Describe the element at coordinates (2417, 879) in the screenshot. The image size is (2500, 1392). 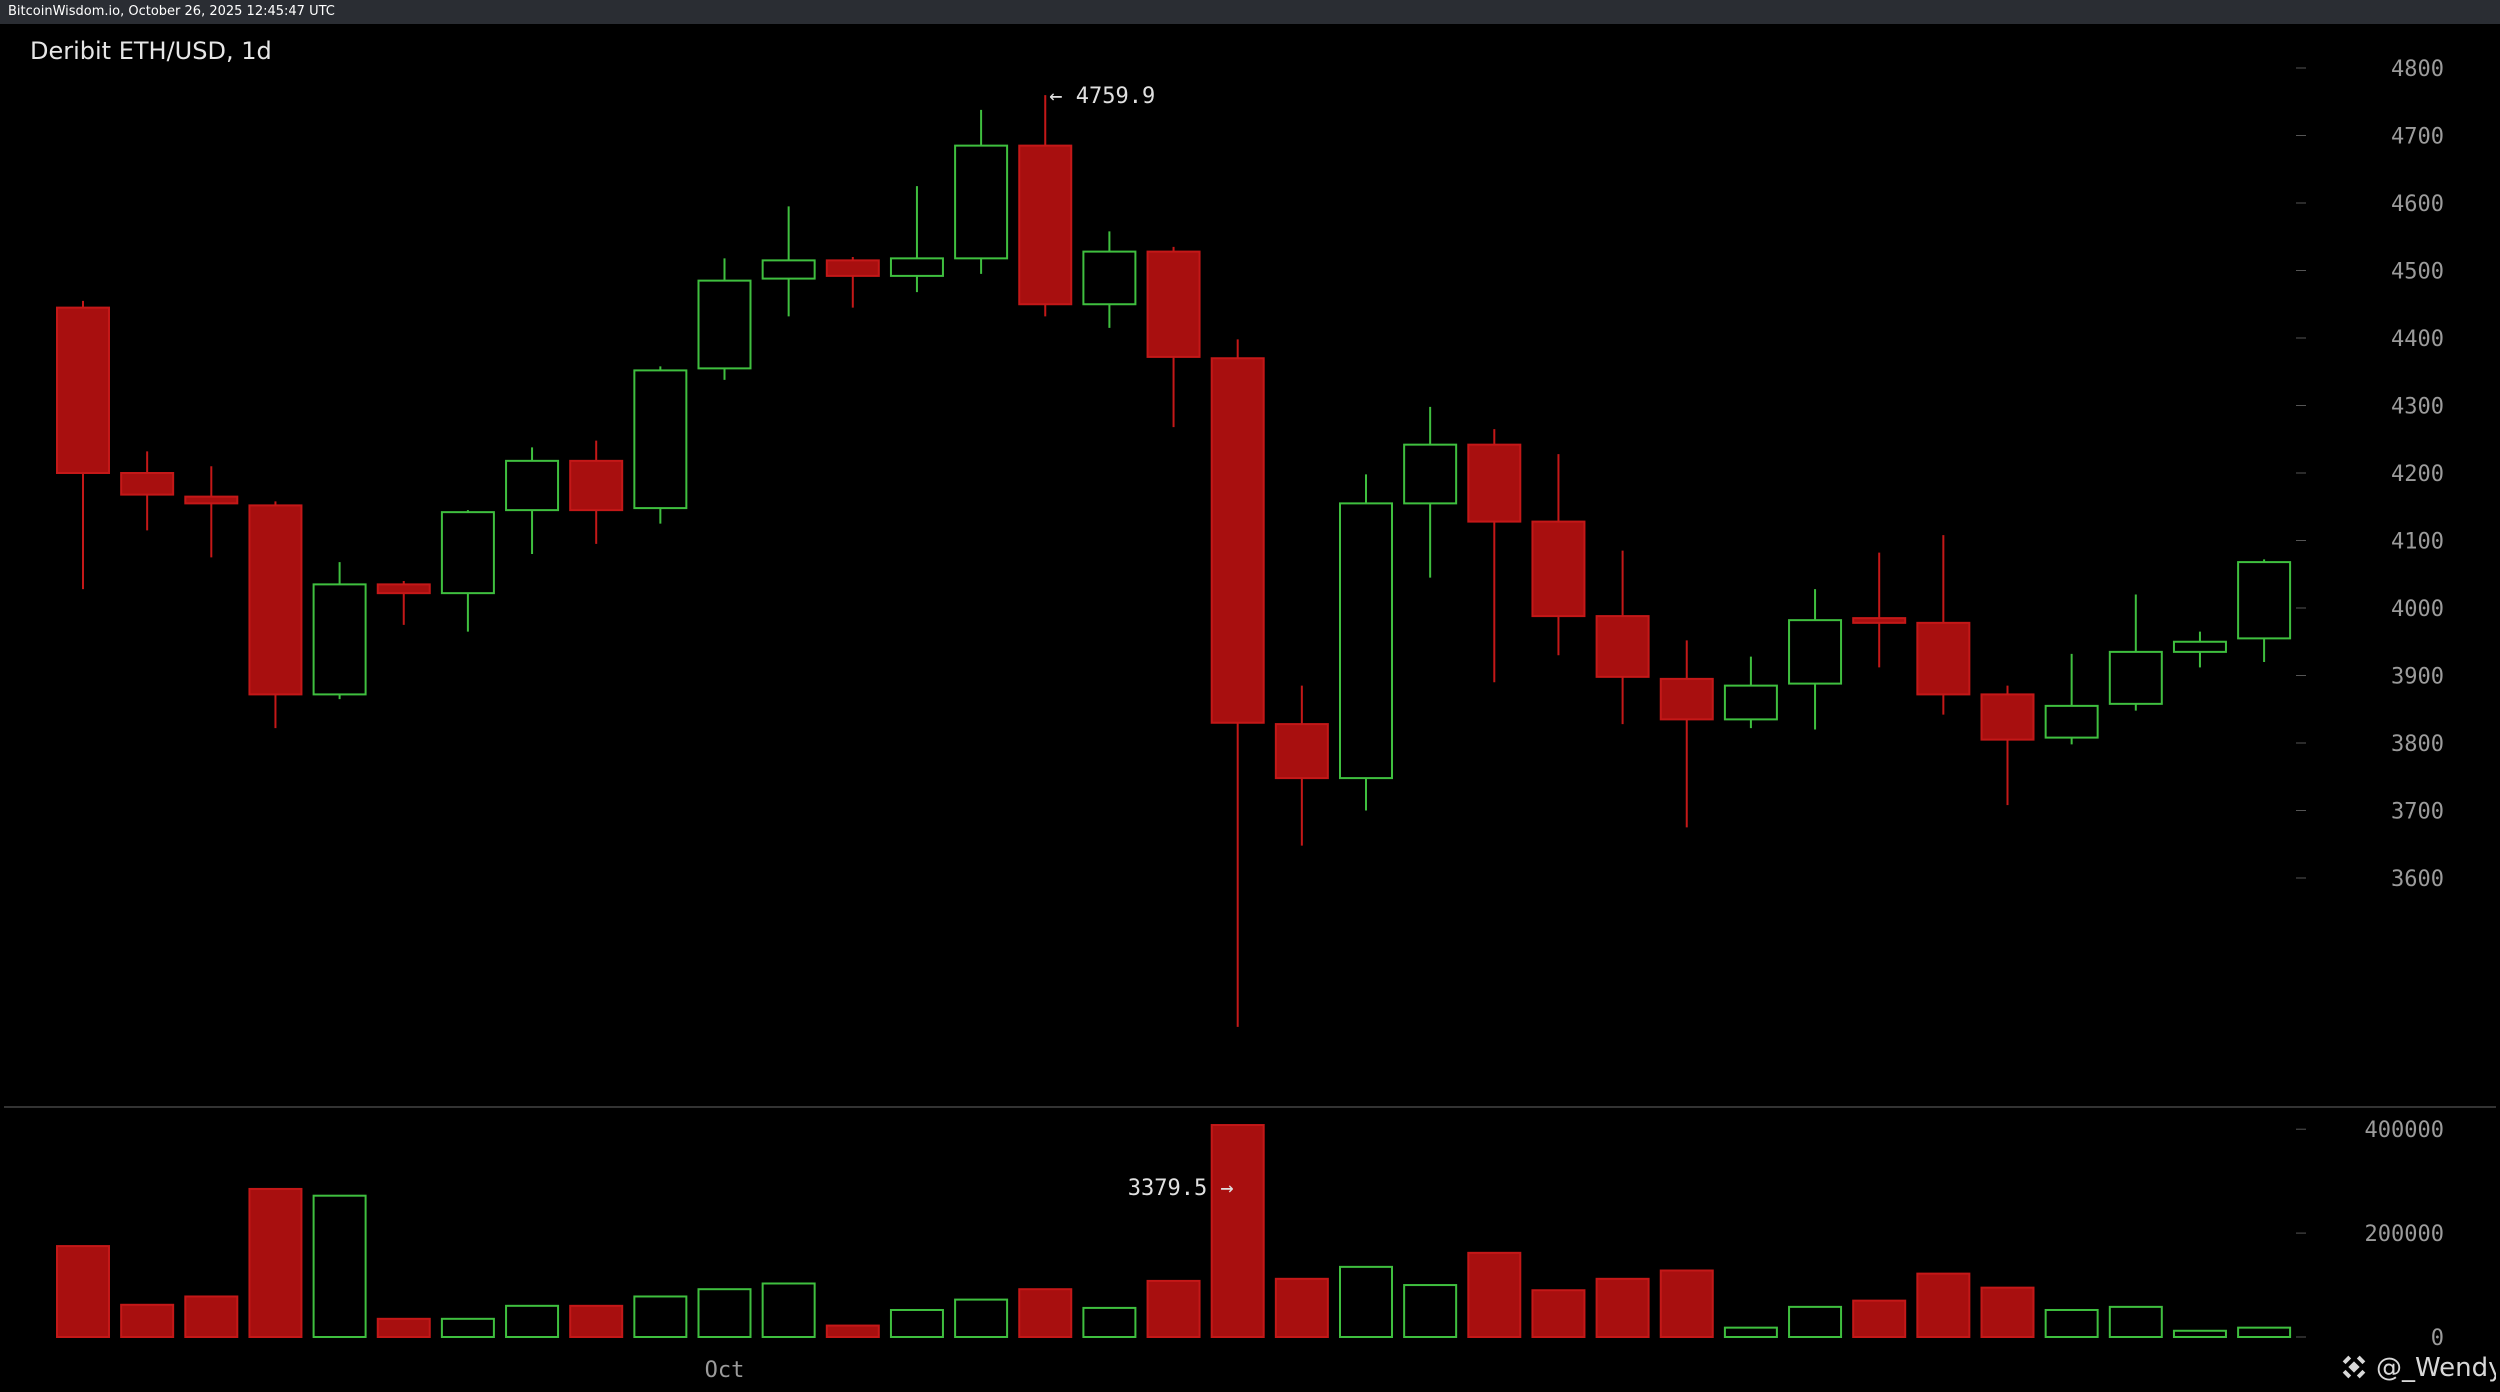
I see `price-tick-label: 3600` at that location.